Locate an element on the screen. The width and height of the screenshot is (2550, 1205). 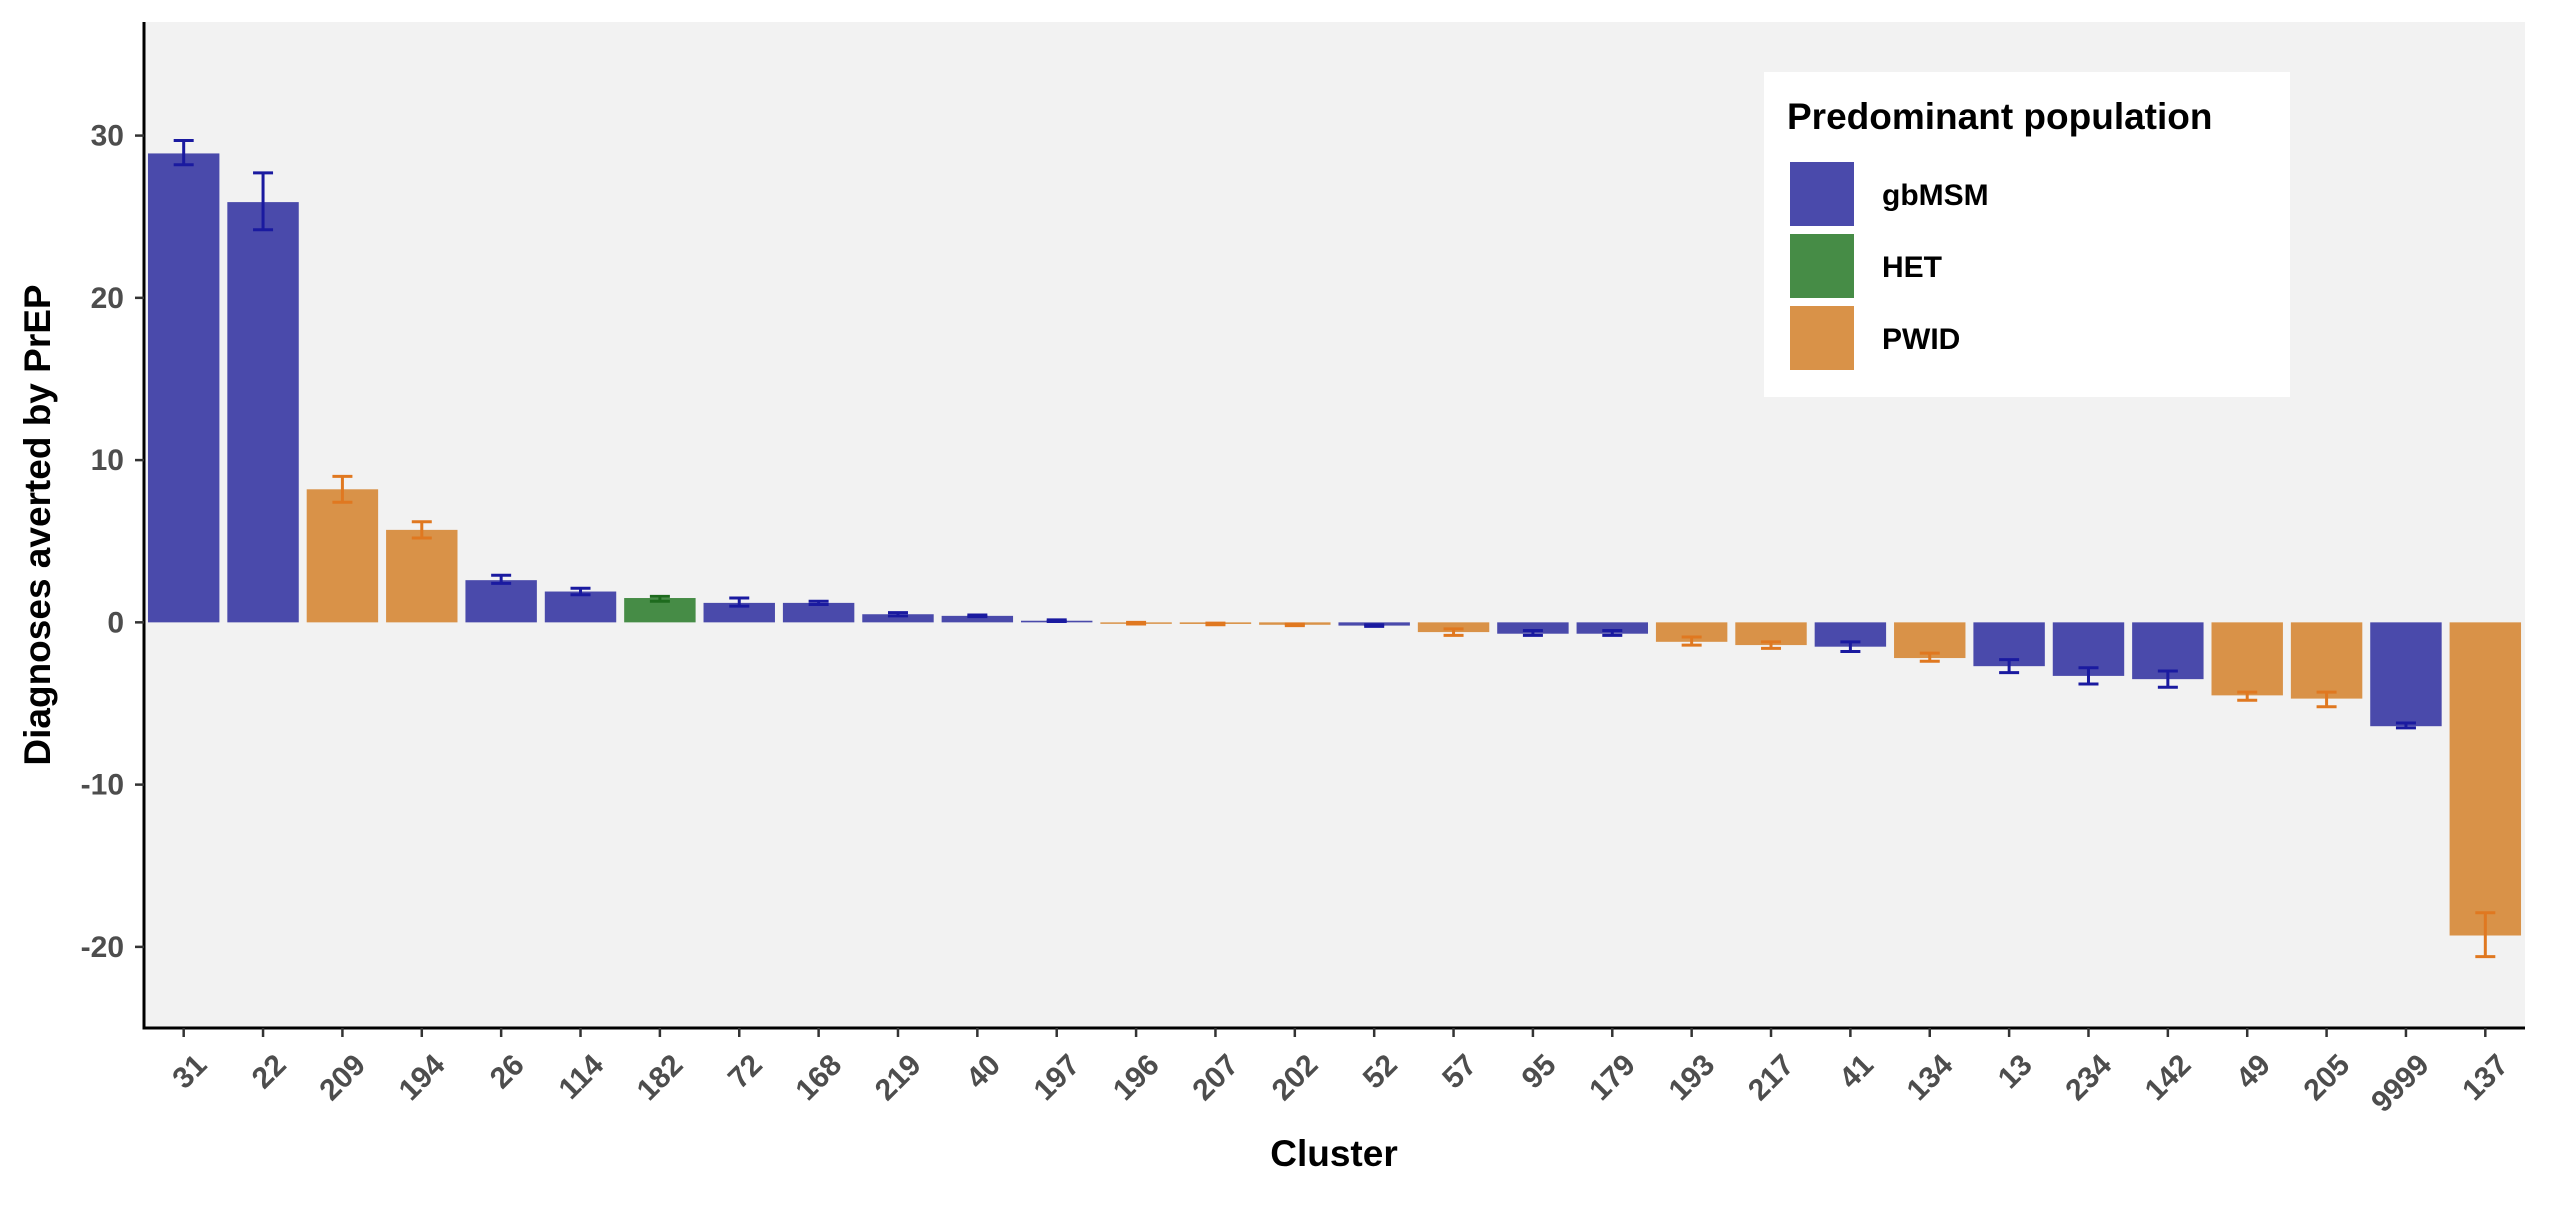
x-tick-label-205: 205 is located at coordinates (2327, 1077).